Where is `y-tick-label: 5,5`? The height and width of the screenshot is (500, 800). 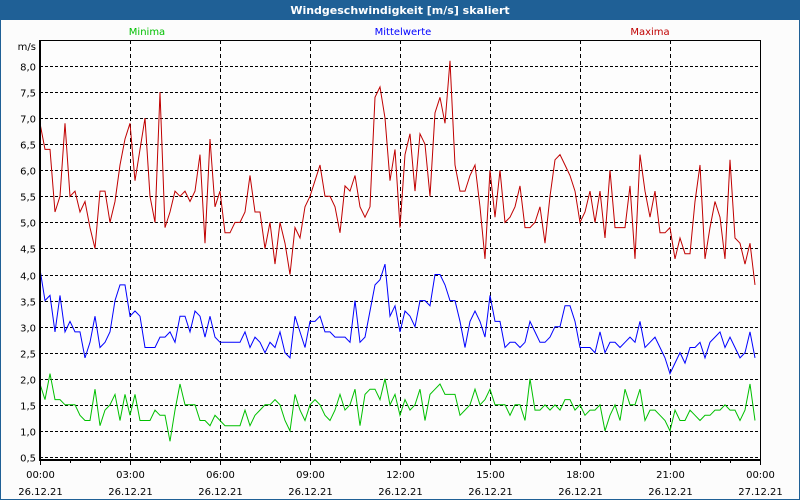
y-tick-label: 5,5 is located at coordinates (28, 198).